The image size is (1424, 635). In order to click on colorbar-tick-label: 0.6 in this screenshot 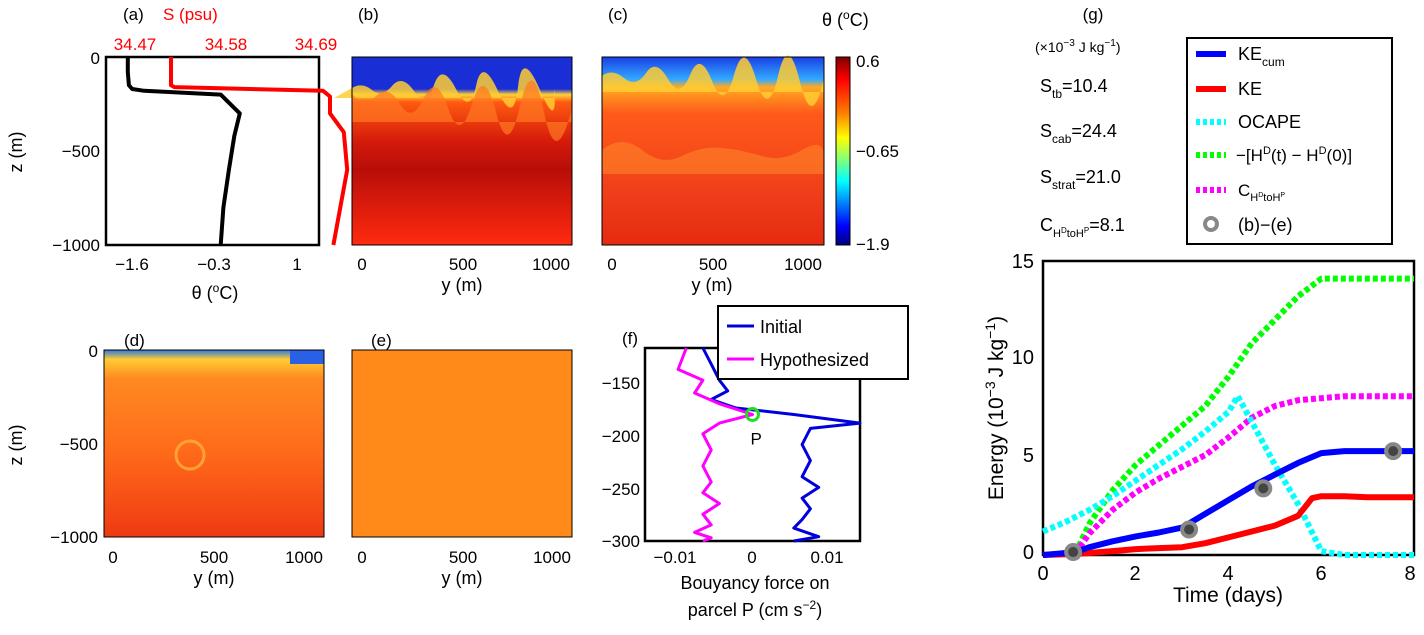, I will do `click(868, 61)`.